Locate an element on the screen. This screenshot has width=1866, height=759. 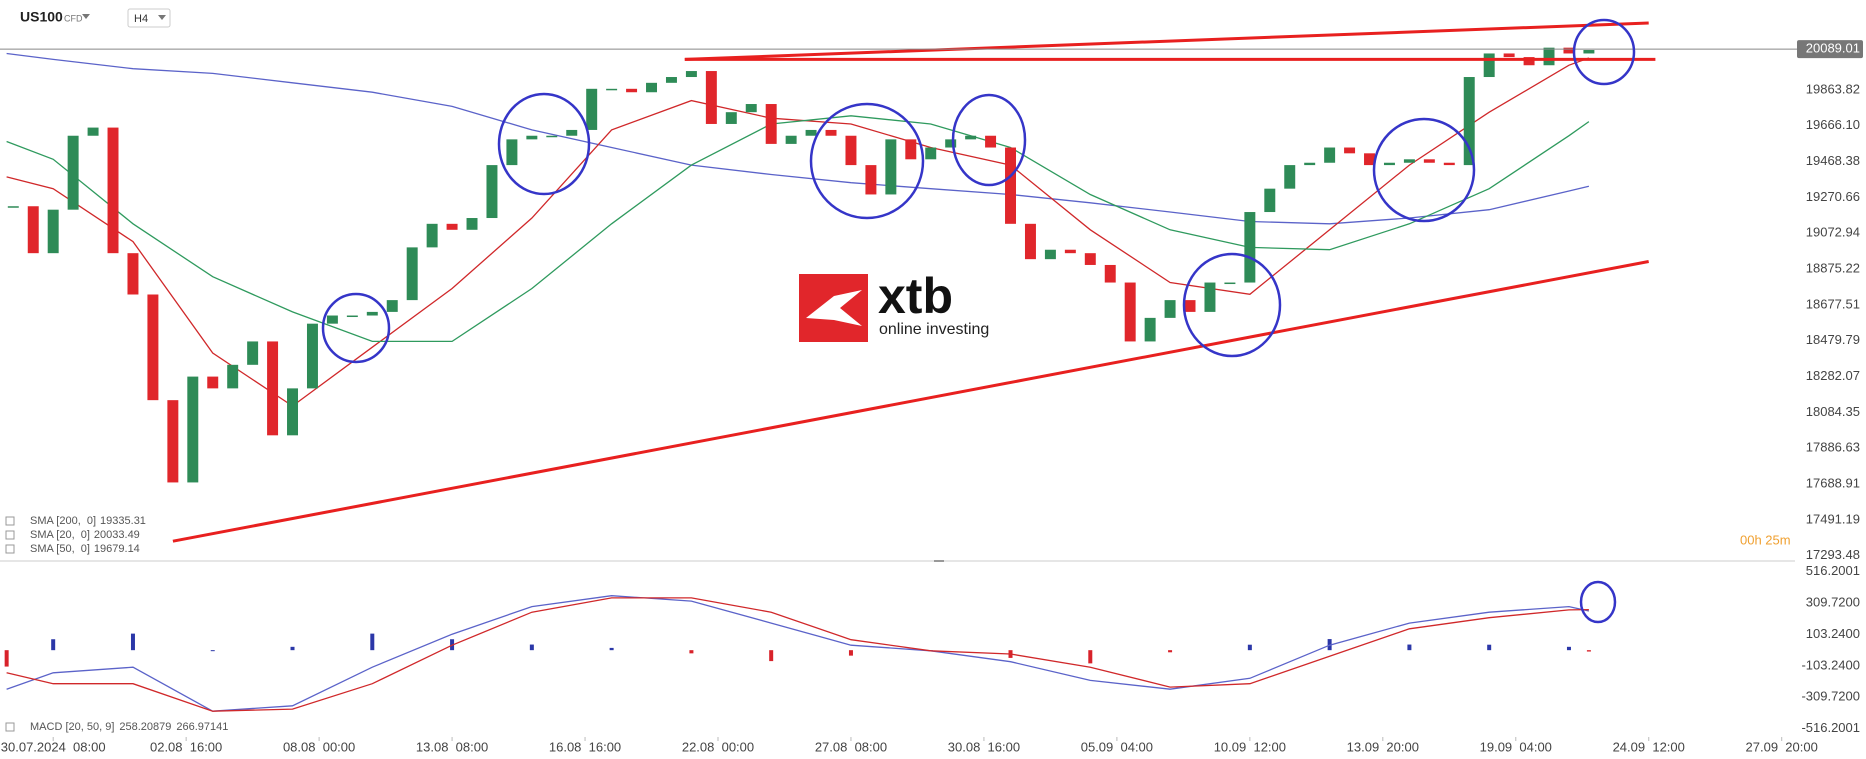
y-tick-label: 18084.35 is located at coordinates (1833, 411).